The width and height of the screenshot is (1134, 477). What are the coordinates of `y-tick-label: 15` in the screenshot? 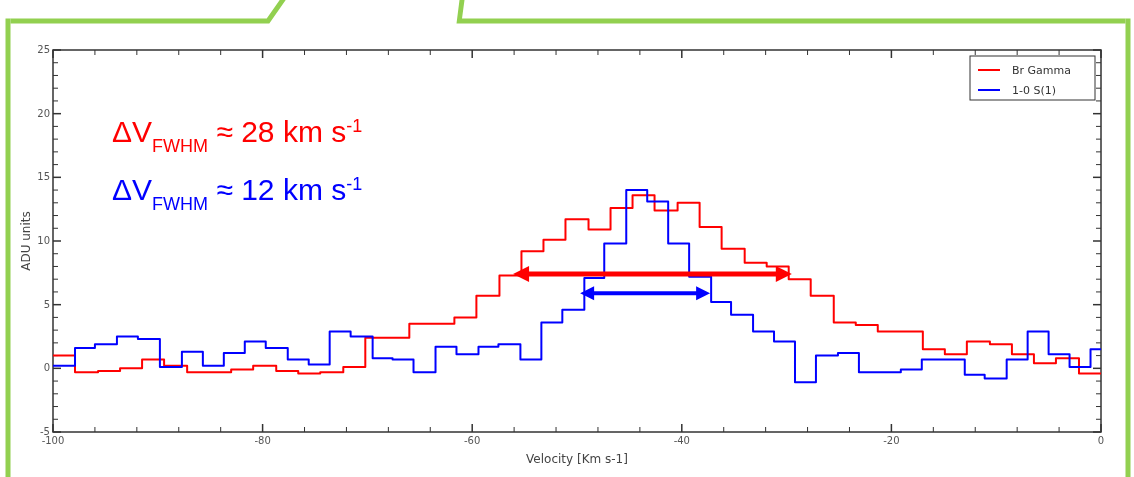 It's located at (43, 177).